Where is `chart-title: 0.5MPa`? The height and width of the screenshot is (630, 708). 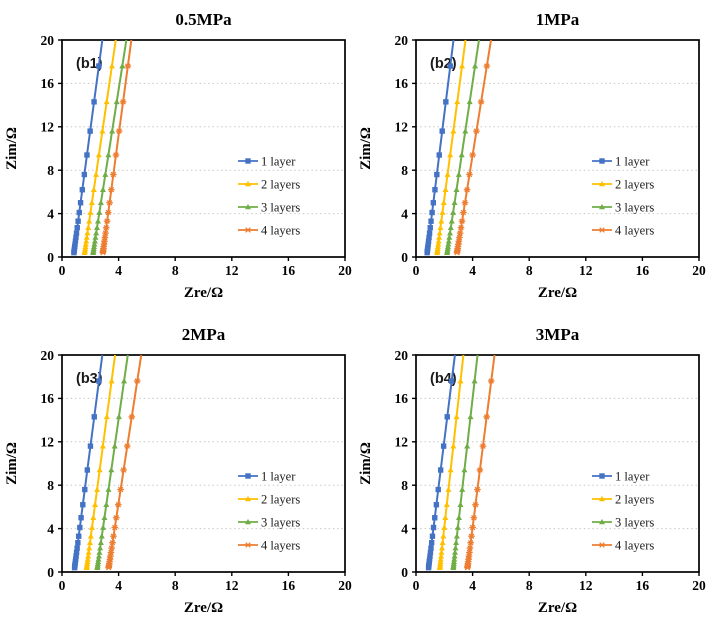 chart-title: 0.5MPa is located at coordinates (203, 19).